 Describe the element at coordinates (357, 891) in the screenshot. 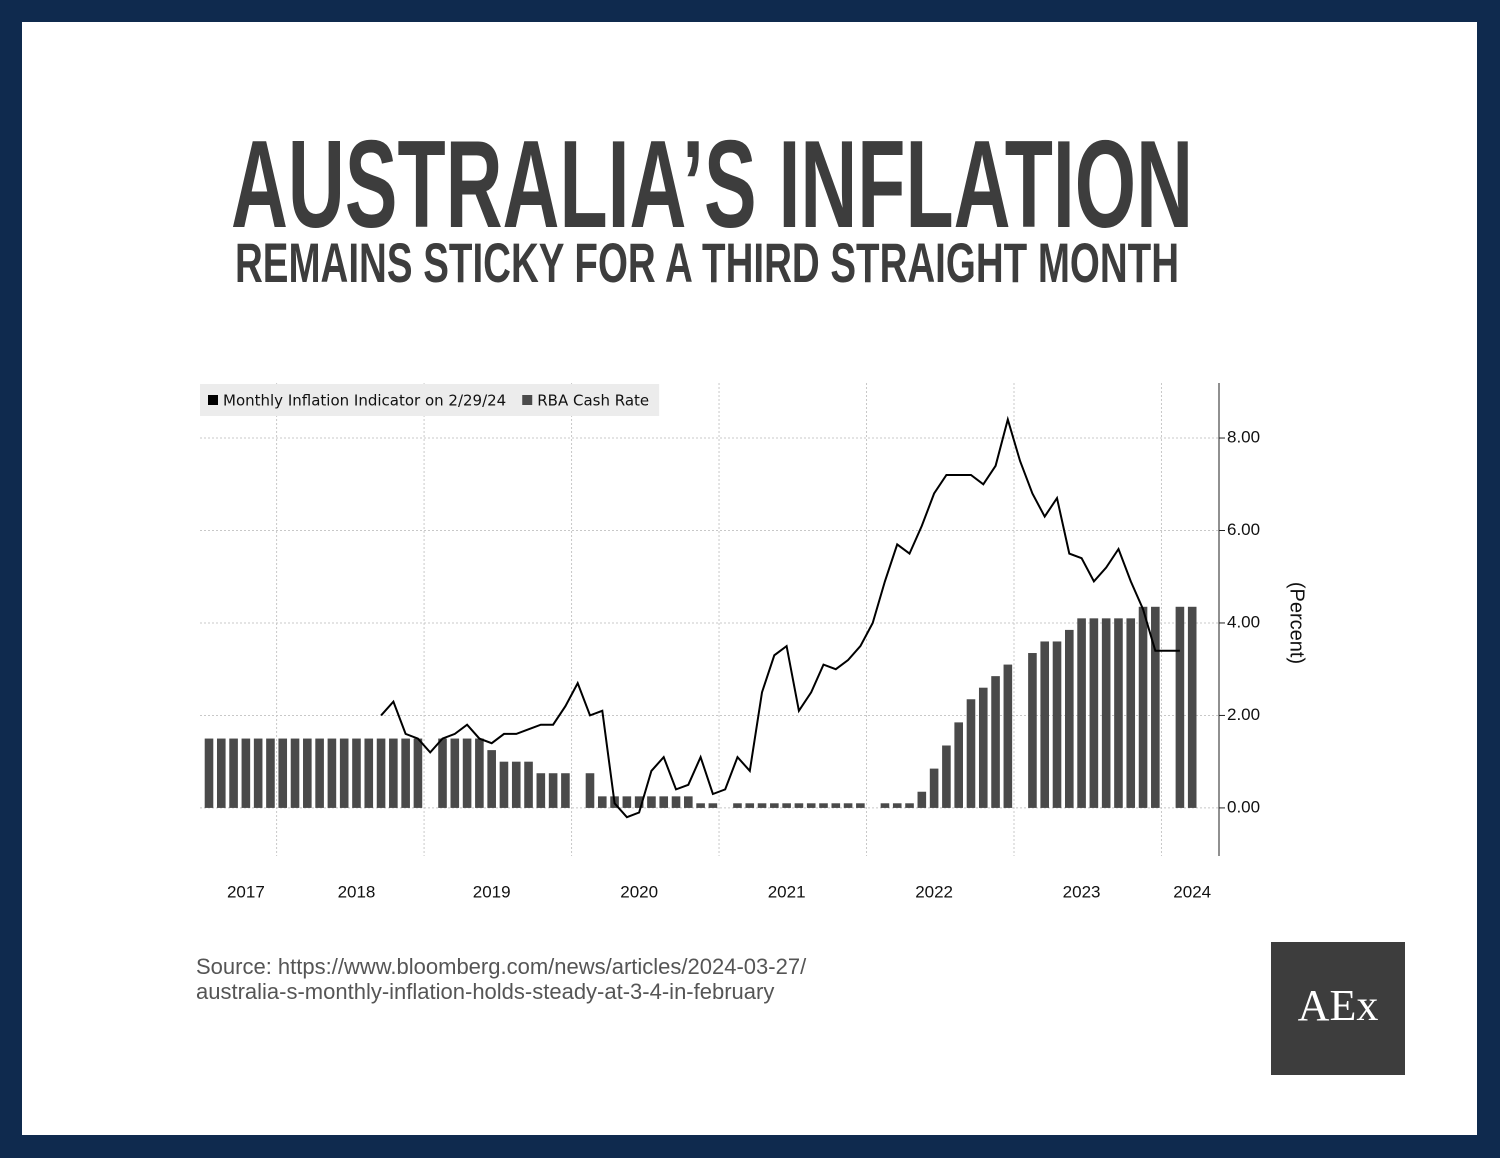

I see `x-tick-label: 2018` at that location.